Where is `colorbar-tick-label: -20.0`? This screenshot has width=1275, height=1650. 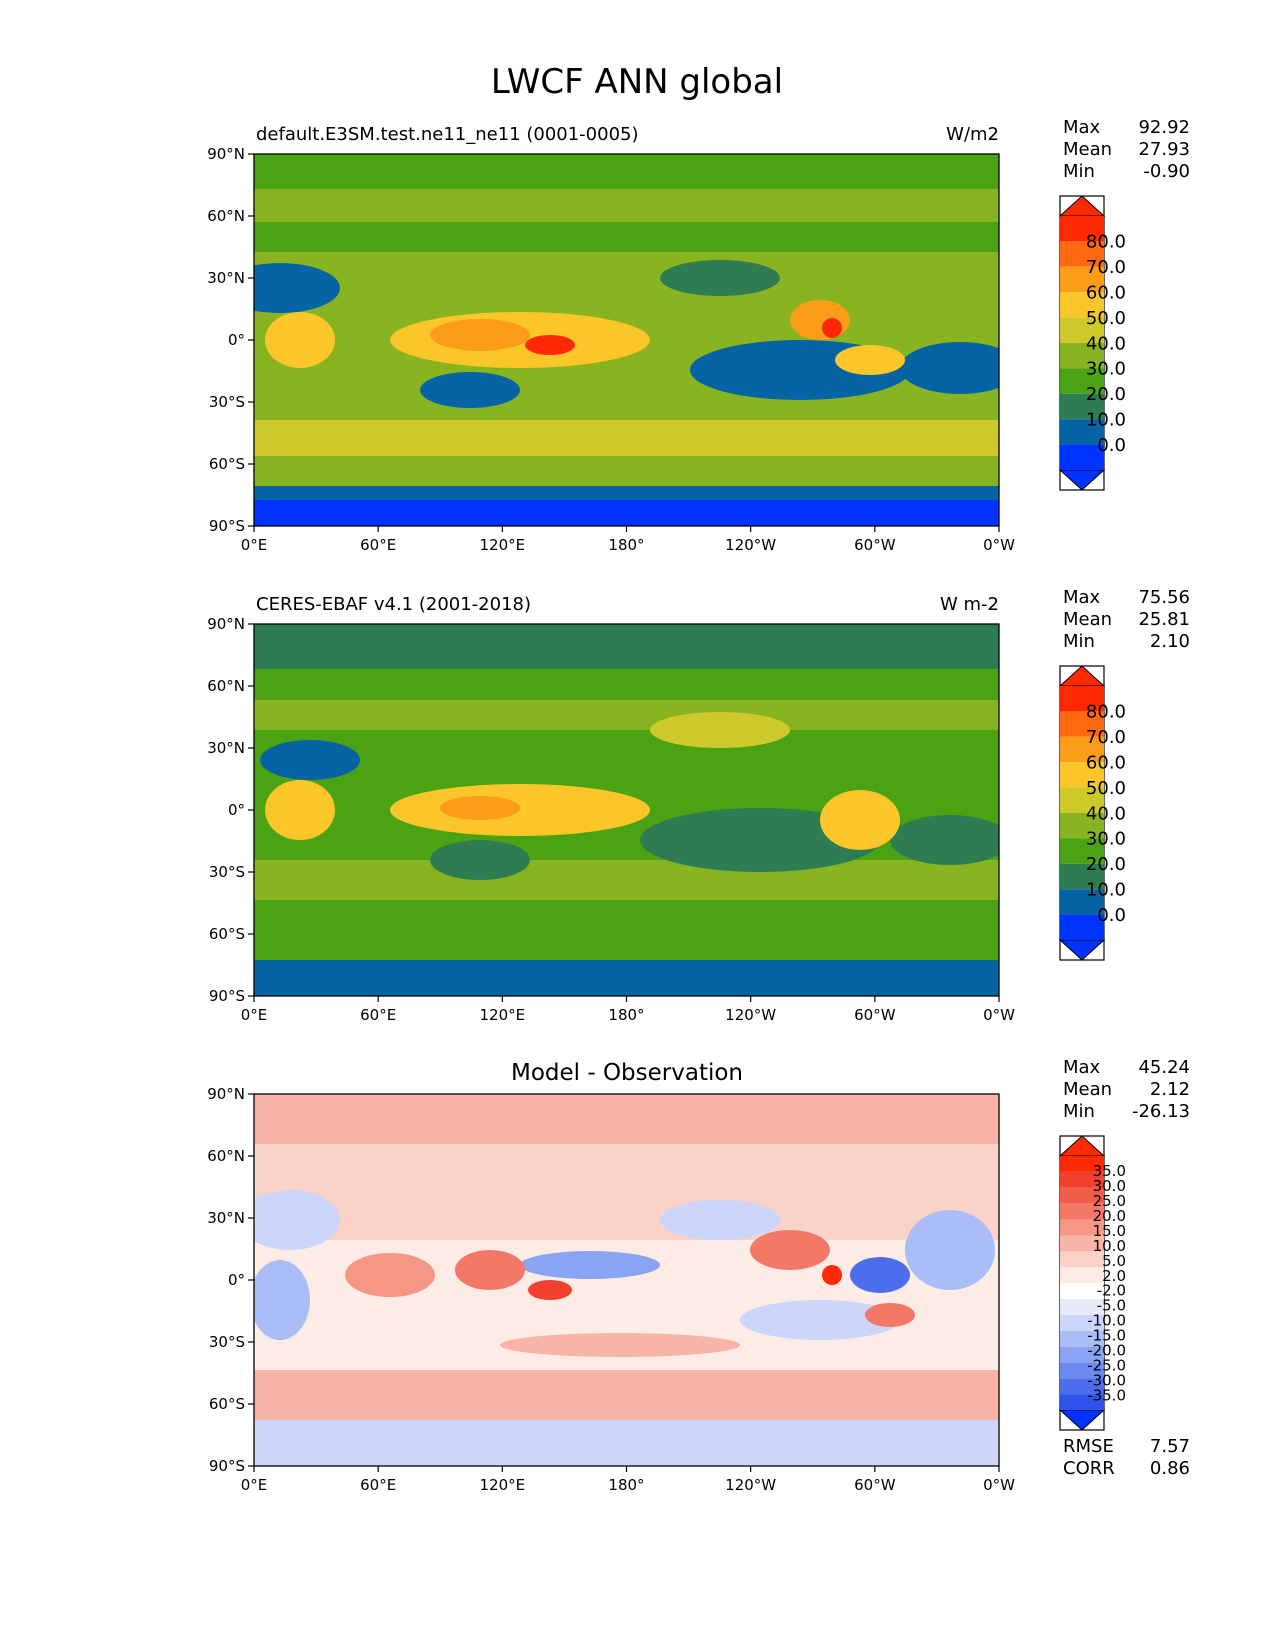
colorbar-tick-label: -20.0 is located at coordinates (1106, 1350).